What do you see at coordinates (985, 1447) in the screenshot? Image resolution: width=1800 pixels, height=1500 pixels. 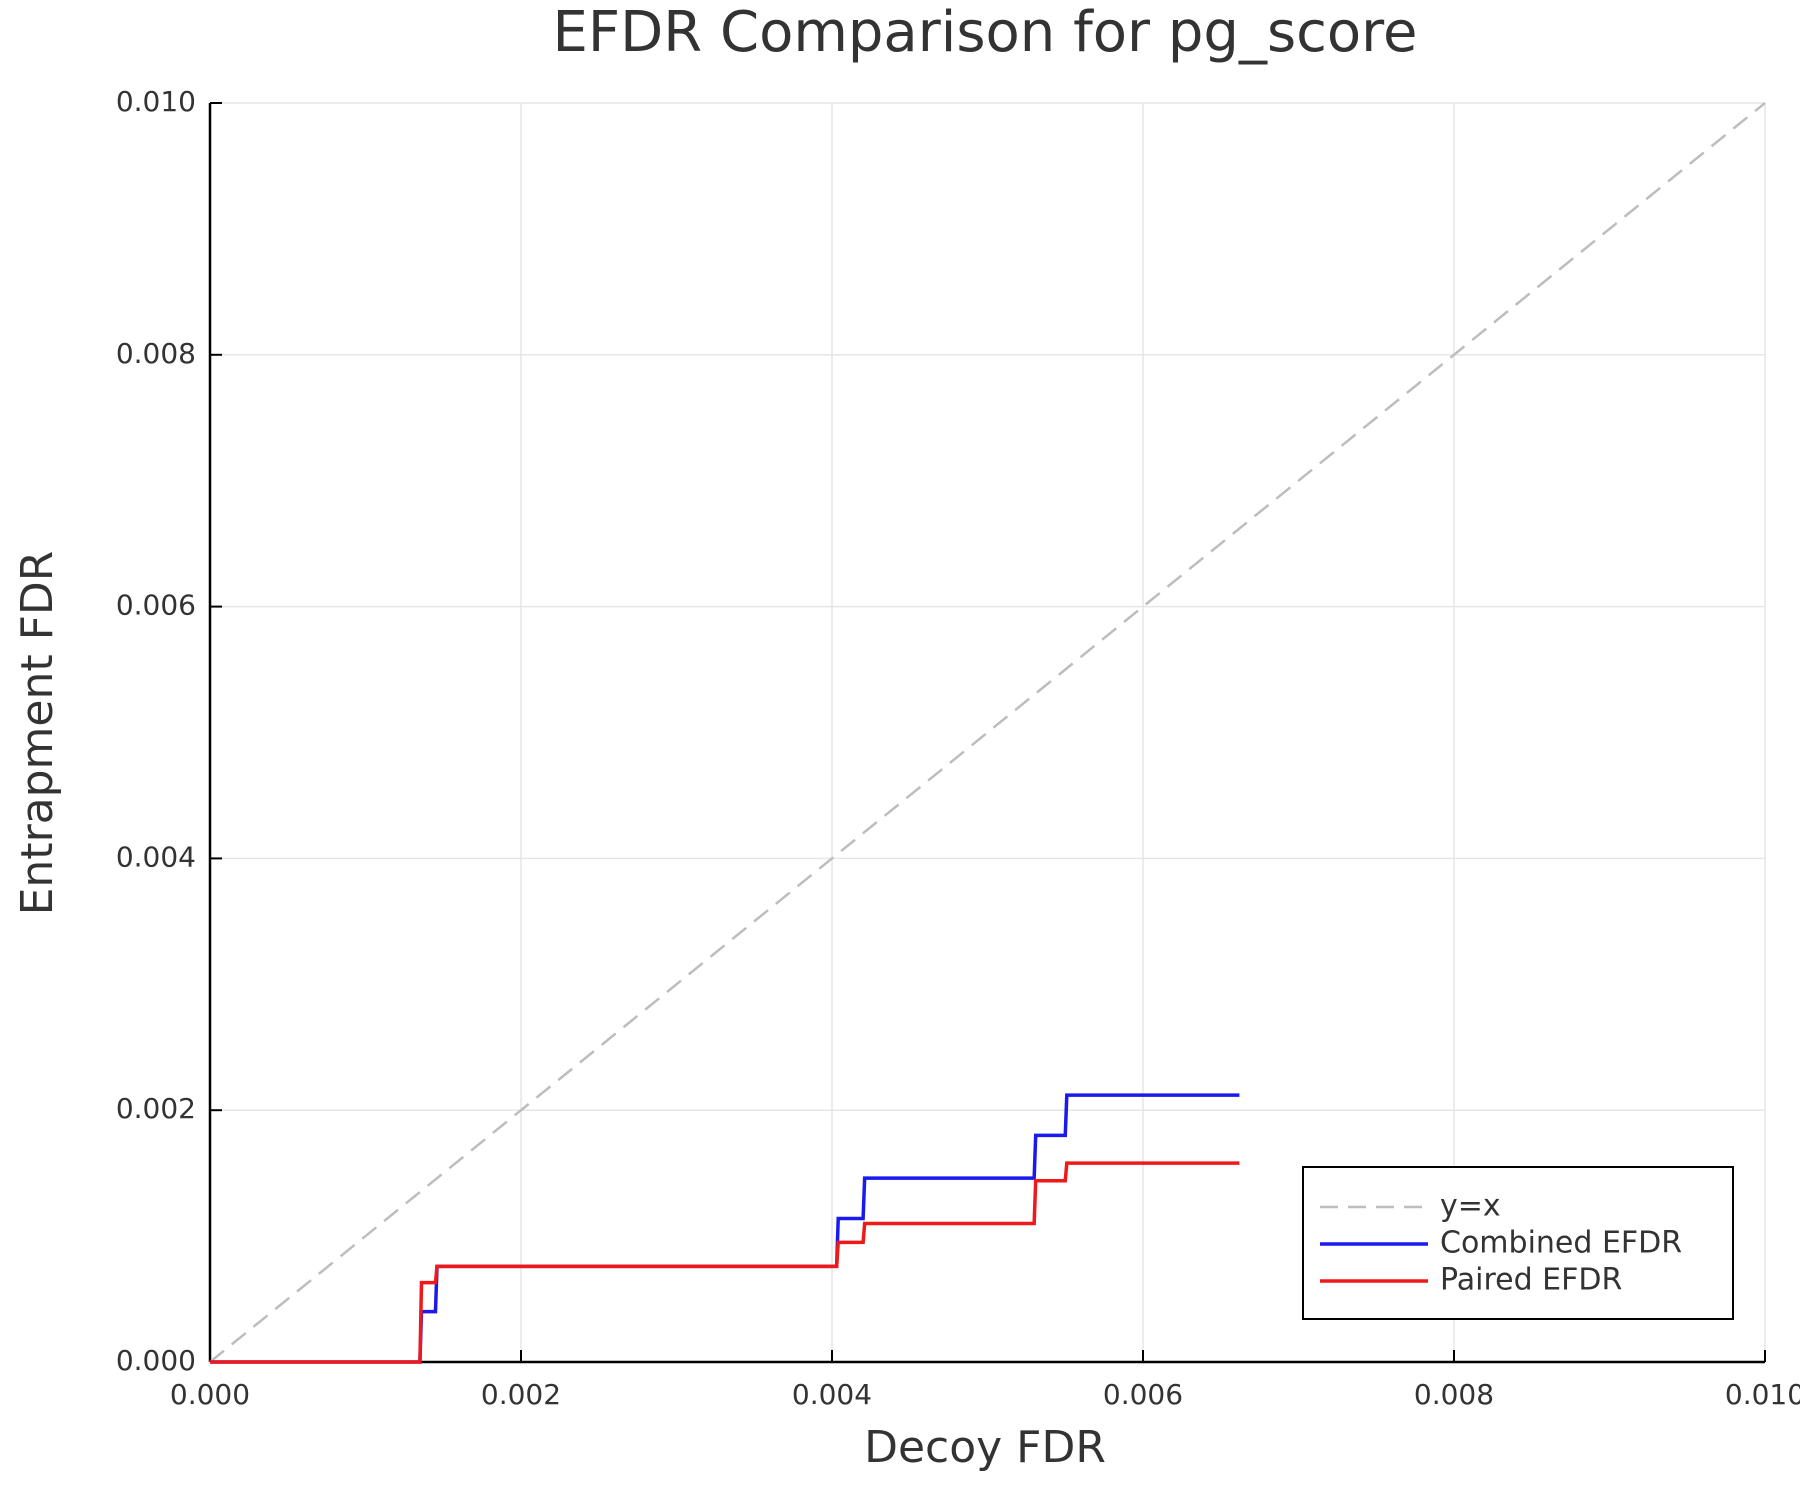 I see `x-axis-label: Decoy FDR` at bounding box center [985, 1447].